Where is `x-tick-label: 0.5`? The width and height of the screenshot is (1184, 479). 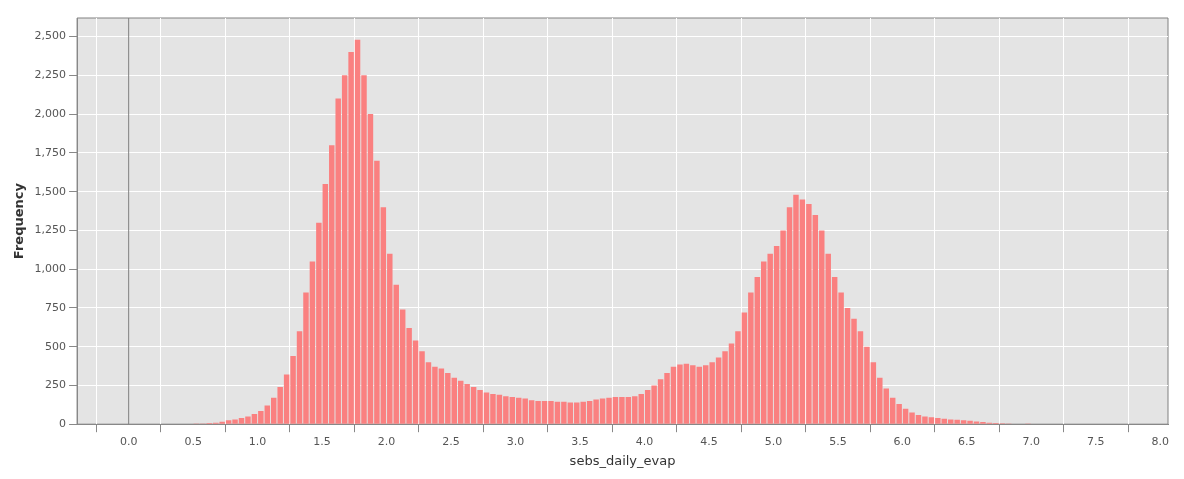
x-tick-label: 0.5 is located at coordinates (193, 441).